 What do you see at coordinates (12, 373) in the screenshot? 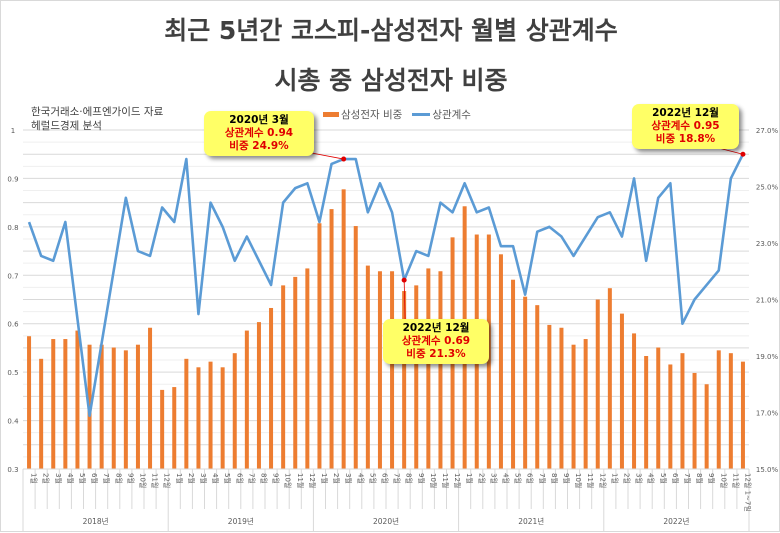
I see `left-axis-tick: 0.5` at bounding box center [12, 373].